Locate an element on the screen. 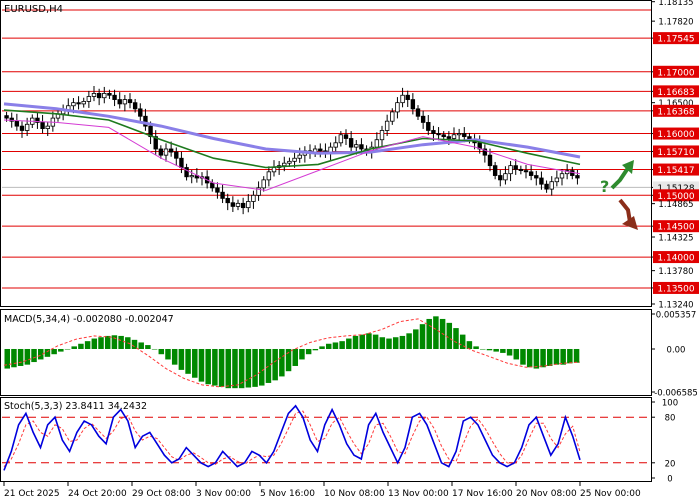  time-tick-label: 29 Oct 08:00 is located at coordinates (161, 494).